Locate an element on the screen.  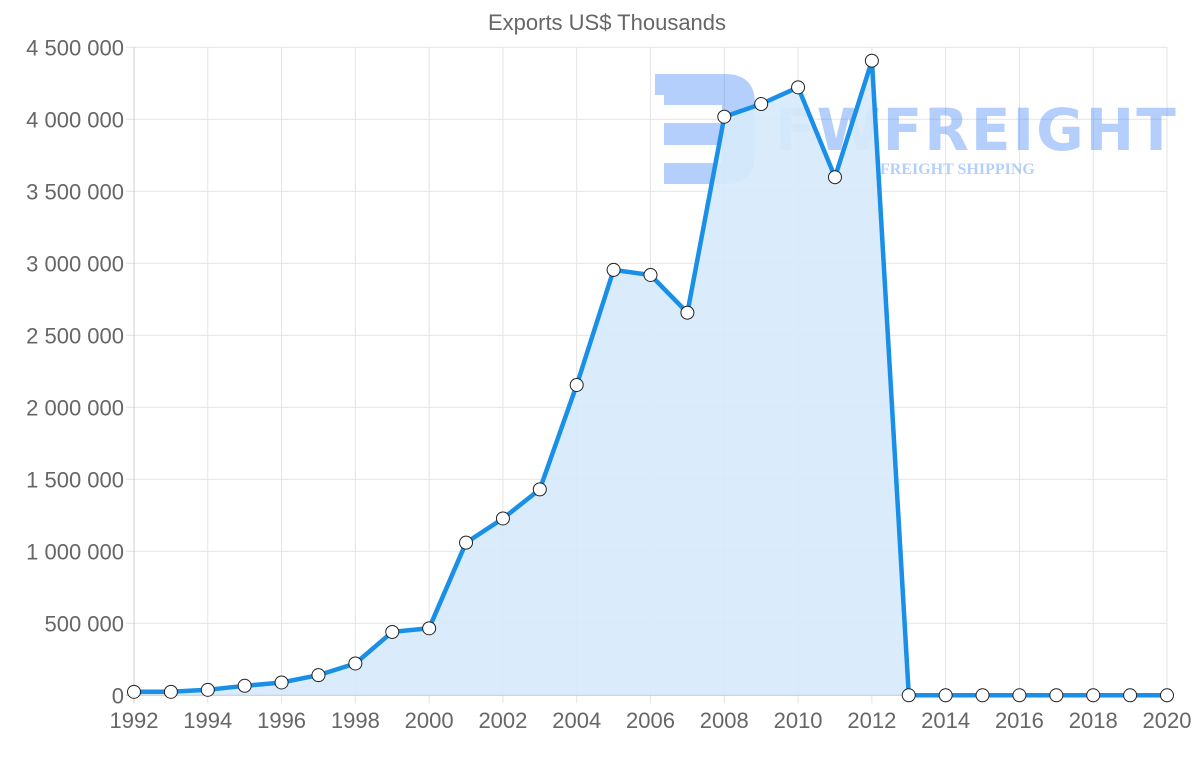
x-tick-label: 2012 is located at coordinates (871, 720).